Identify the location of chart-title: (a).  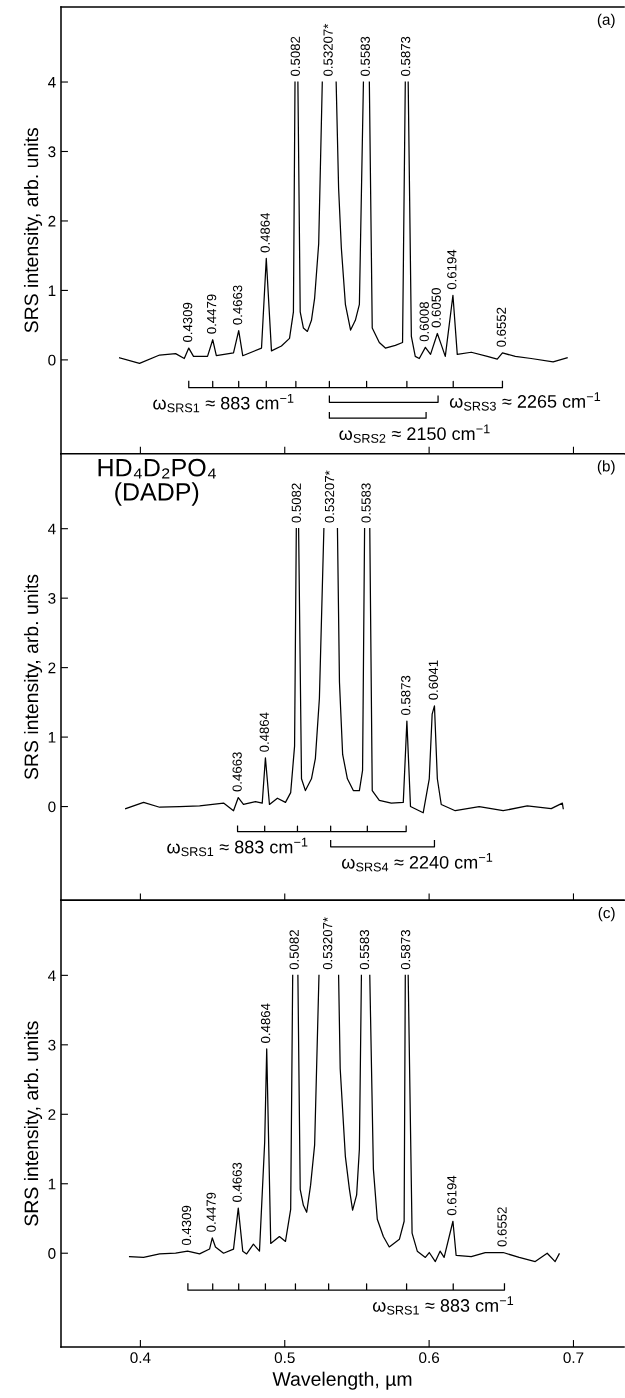
(606, 20).